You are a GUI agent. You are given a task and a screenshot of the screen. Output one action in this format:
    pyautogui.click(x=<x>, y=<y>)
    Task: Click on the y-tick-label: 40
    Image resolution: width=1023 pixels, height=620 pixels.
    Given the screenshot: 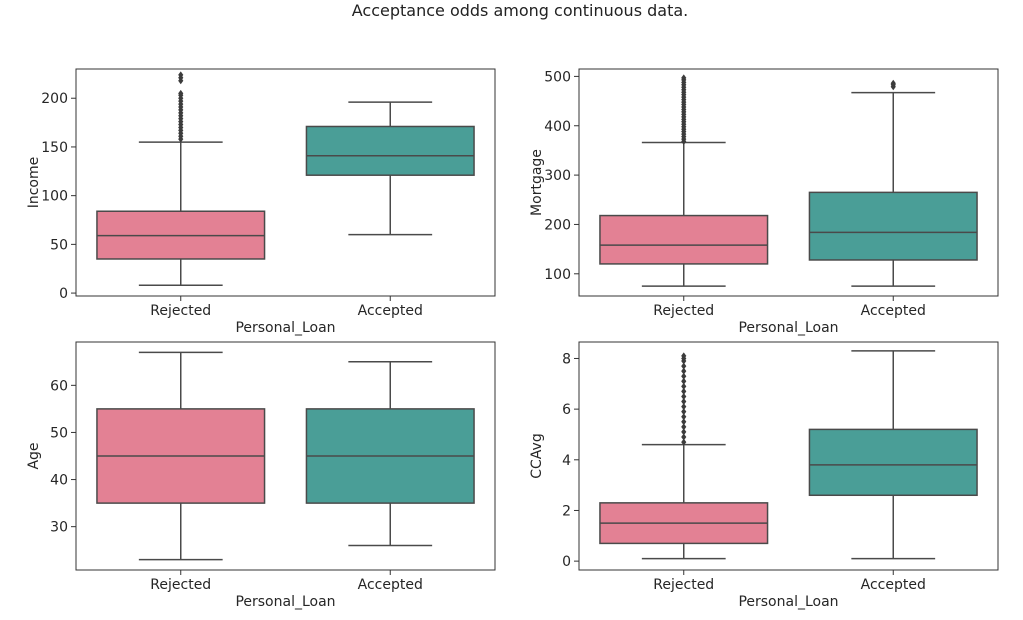 What is the action you would take?
    pyautogui.click(x=59, y=481)
    